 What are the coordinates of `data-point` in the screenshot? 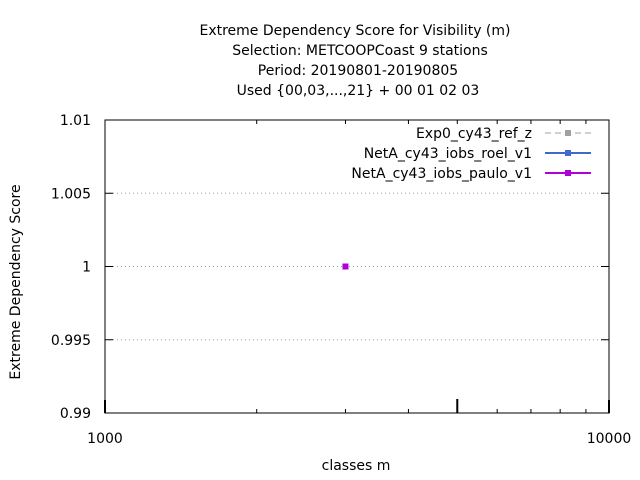 It's located at (345, 266).